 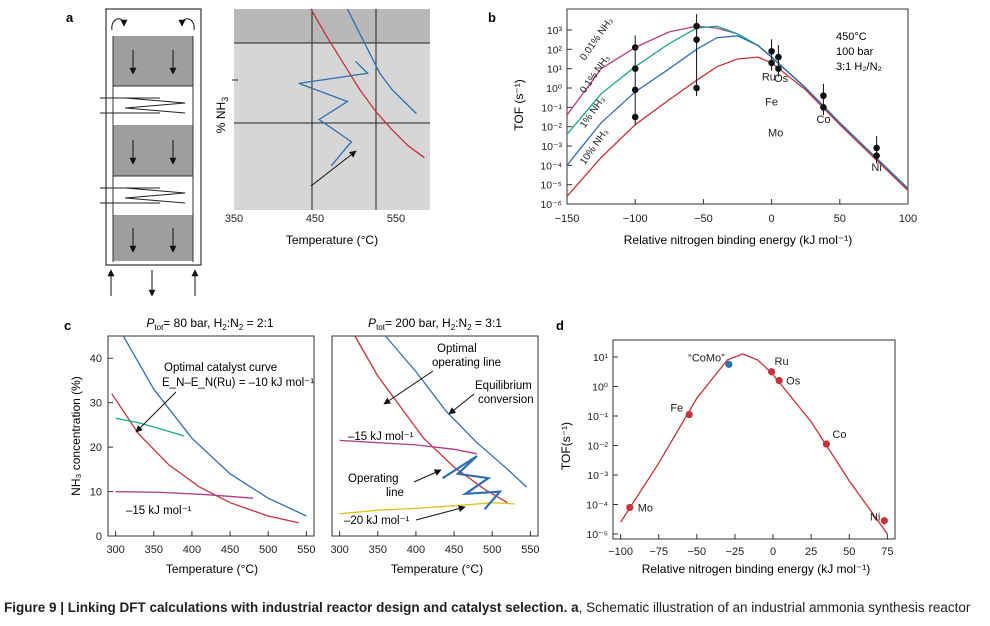 What do you see at coordinates (855, 52) in the screenshot?
I see `chart-b-legend-line2: 100 bar` at bounding box center [855, 52].